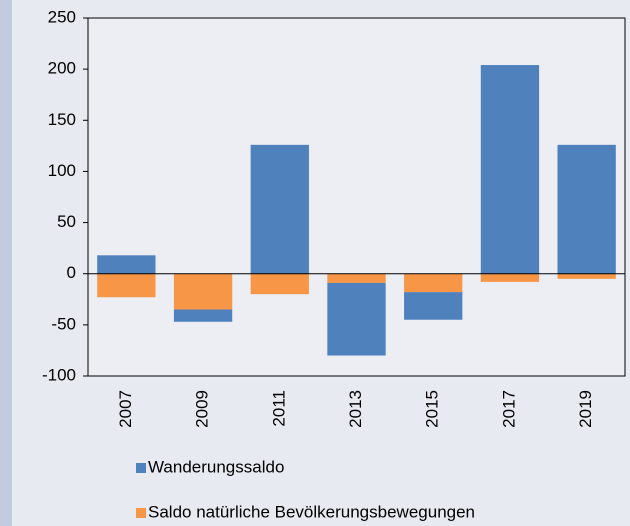  Describe the element at coordinates (62, 119) in the screenshot. I see `y-tick-label: 150` at that location.